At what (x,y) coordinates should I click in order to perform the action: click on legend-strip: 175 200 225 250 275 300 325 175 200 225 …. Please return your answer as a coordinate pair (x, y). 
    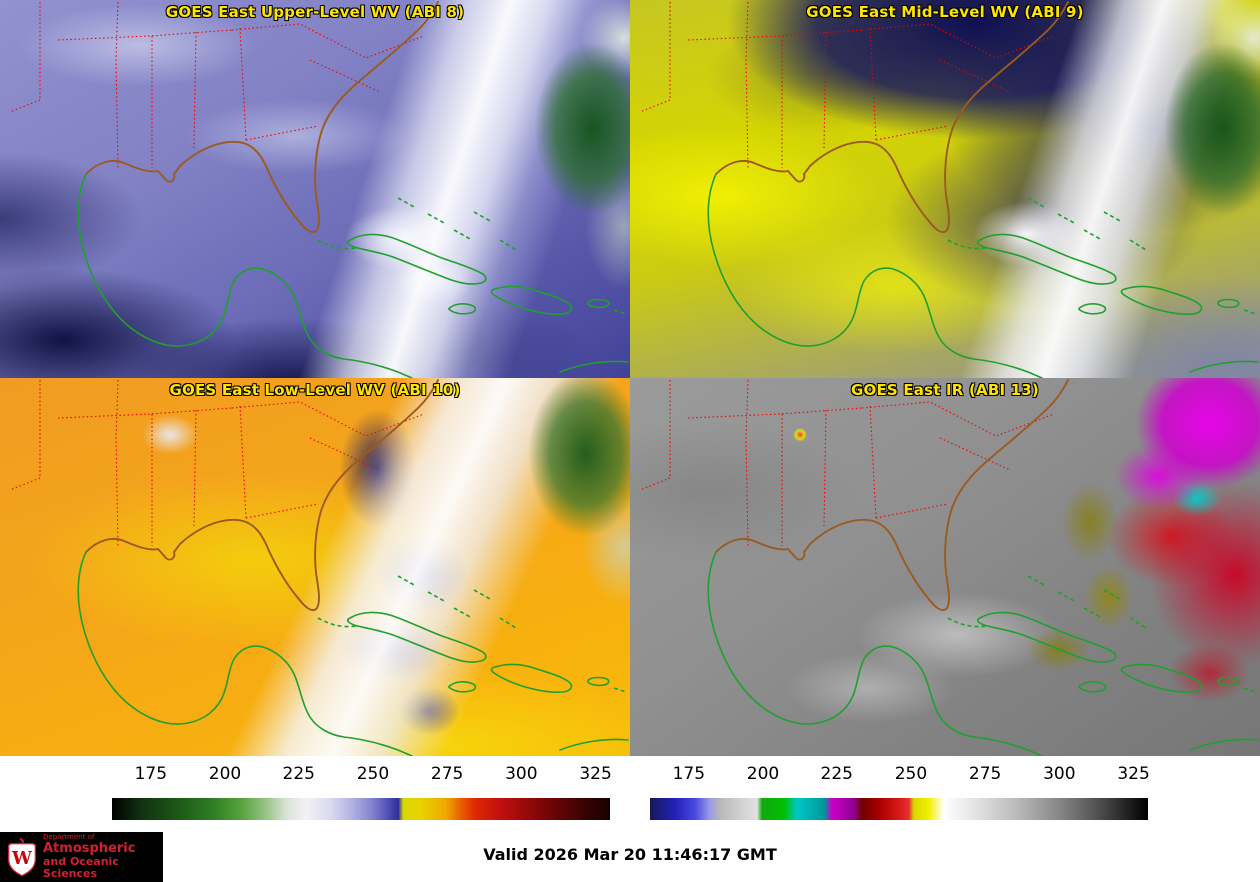
    Looking at the image, I should click on (630, 794).